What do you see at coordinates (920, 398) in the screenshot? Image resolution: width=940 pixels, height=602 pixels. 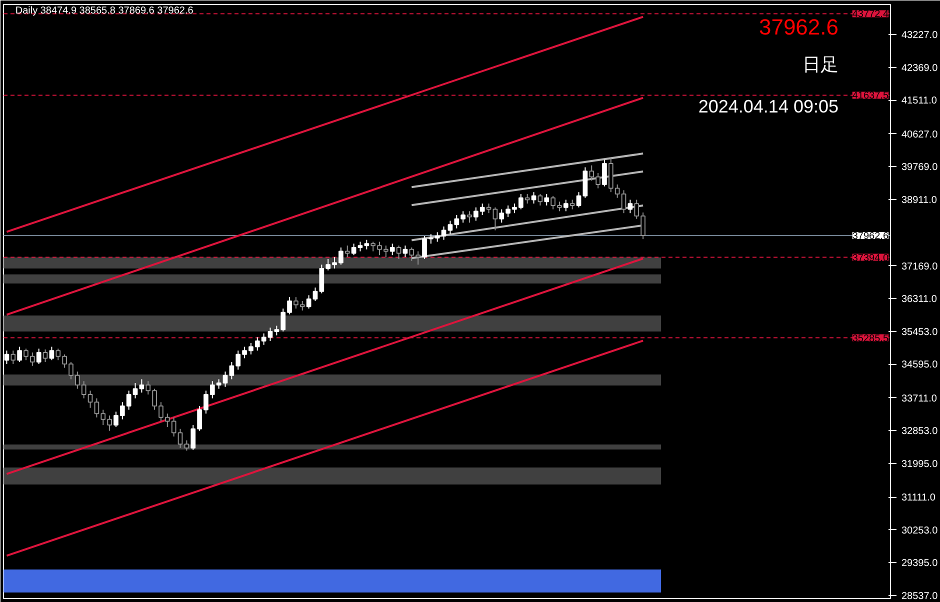 I see `y-tick-label: 33711.0` at bounding box center [920, 398].